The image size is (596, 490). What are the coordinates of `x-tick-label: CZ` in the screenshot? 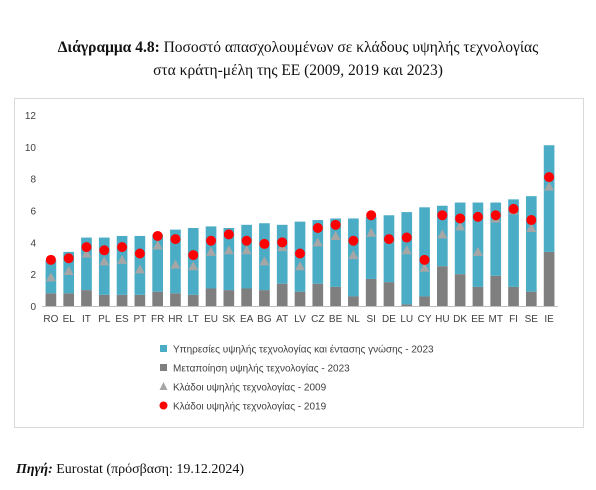 It's located at (317, 319).